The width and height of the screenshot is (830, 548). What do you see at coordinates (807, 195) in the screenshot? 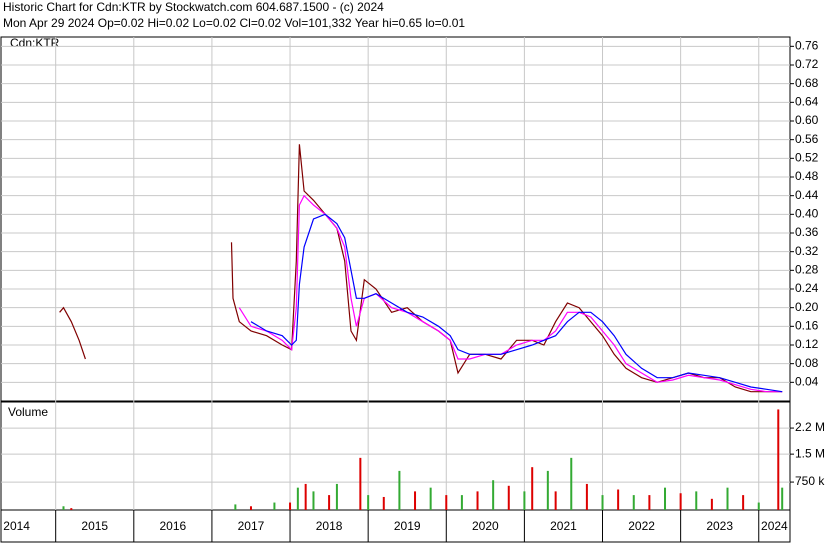
I see `y-tick-label: 0.44` at bounding box center [807, 195].